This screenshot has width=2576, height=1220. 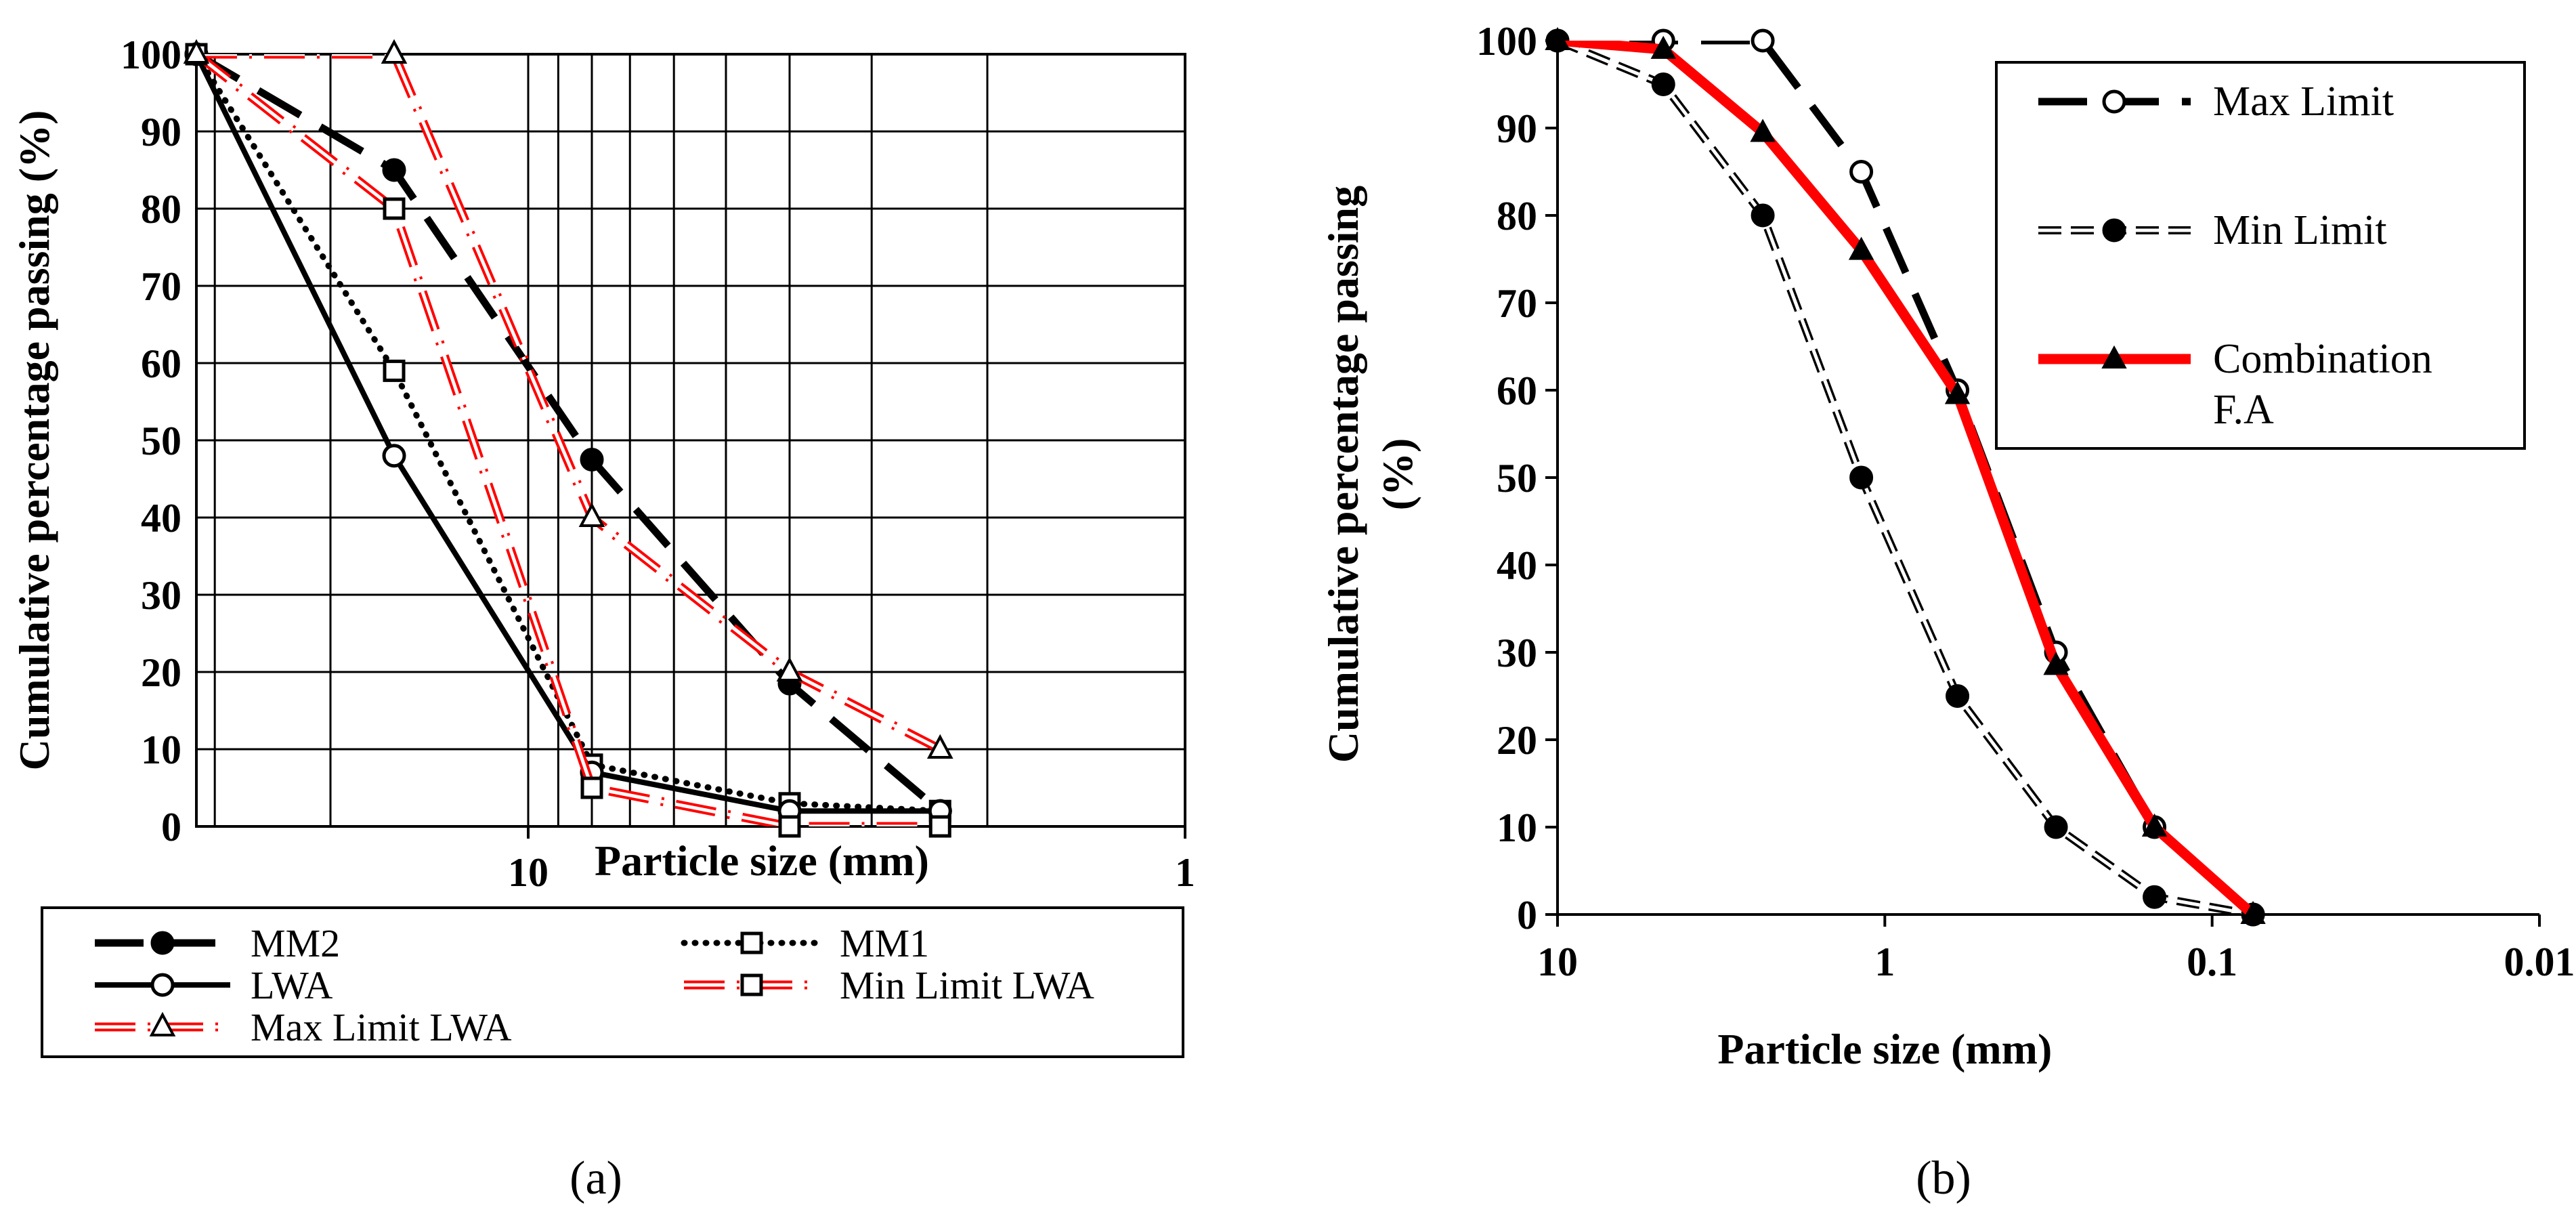 What do you see at coordinates (1517, 303) in the screenshot?
I see `y-tick-label: 70` at bounding box center [1517, 303].